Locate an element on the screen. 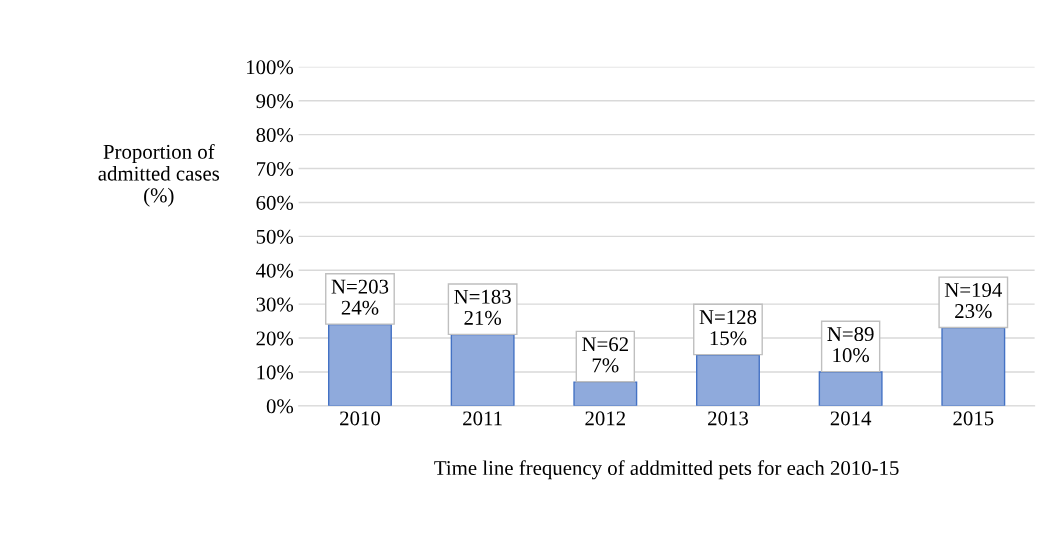 This screenshot has width=1059, height=539. y-axis-title: Proportion of admitted cases (%) is located at coordinates (159, 175).